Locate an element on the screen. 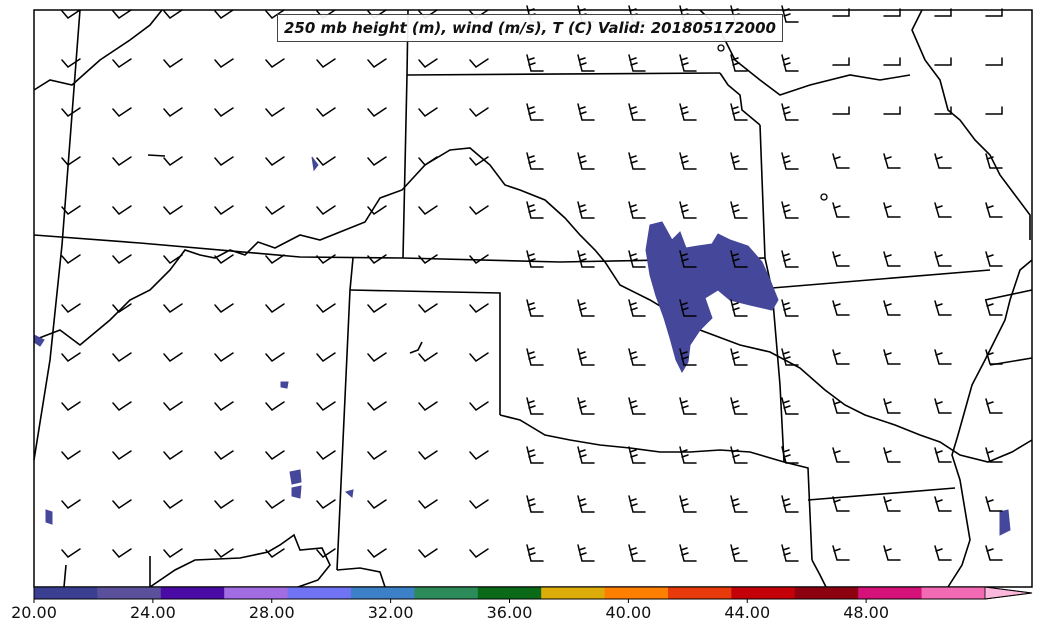  colorbar-tick-label: 24.00 is located at coordinates (152, 612).